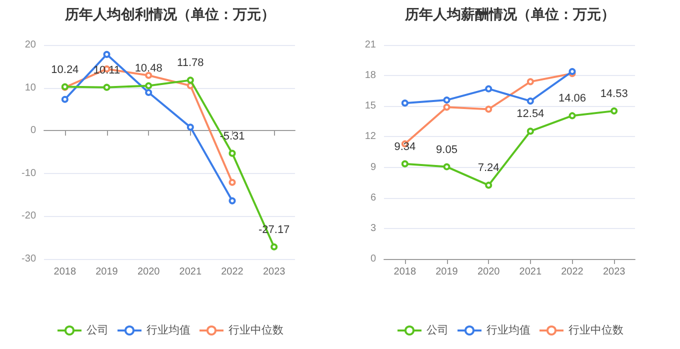 The width and height of the screenshot is (680, 349). What do you see at coordinates (405, 146) in the screenshot?
I see `data-label: 9.34` at bounding box center [405, 146].